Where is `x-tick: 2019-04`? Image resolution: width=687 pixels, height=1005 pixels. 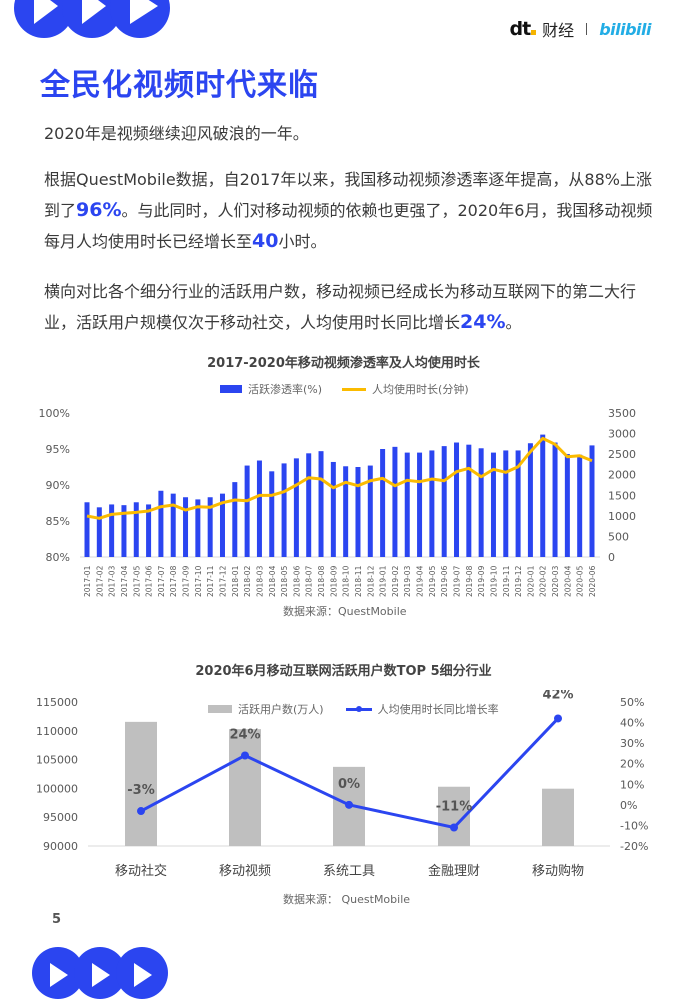 x-tick: 2019-04 is located at coordinates (420, 581).